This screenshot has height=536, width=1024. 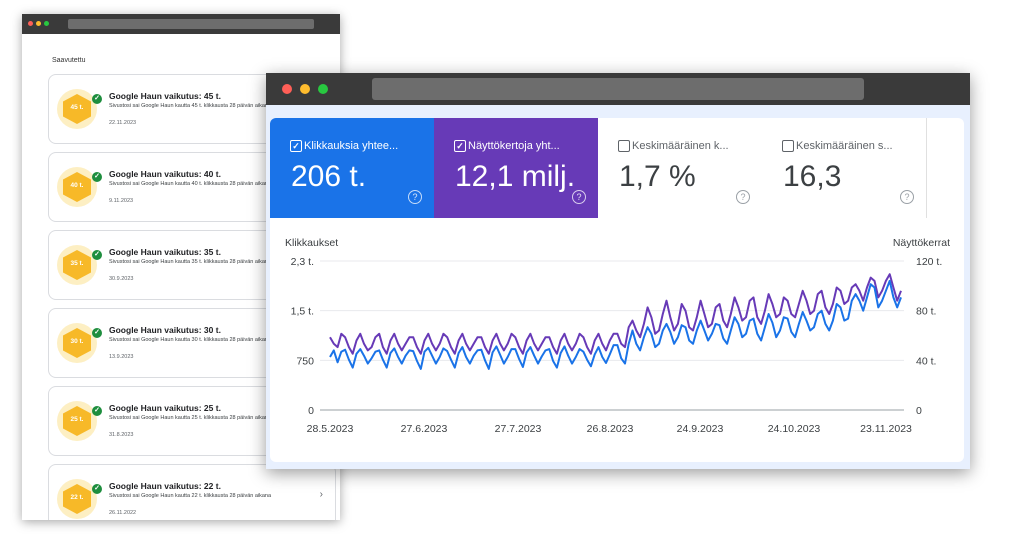 What do you see at coordinates (794, 429) in the screenshot?
I see `x-tick-label: 24.10.2023` at bounding box center [794, 429].